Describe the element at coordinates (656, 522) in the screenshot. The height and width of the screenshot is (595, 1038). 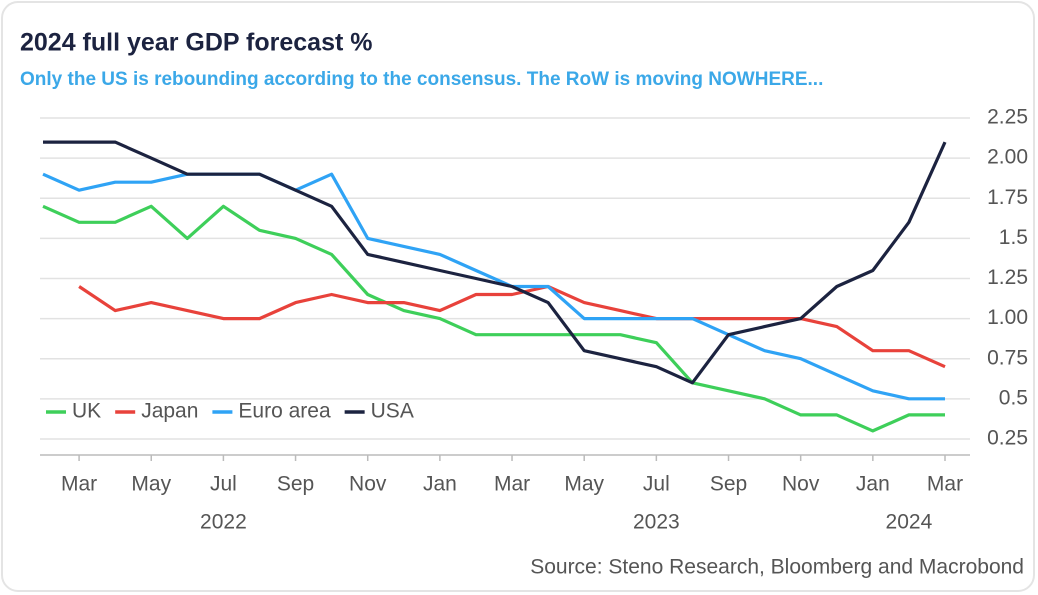
I see `year-label: 2023` at that location.